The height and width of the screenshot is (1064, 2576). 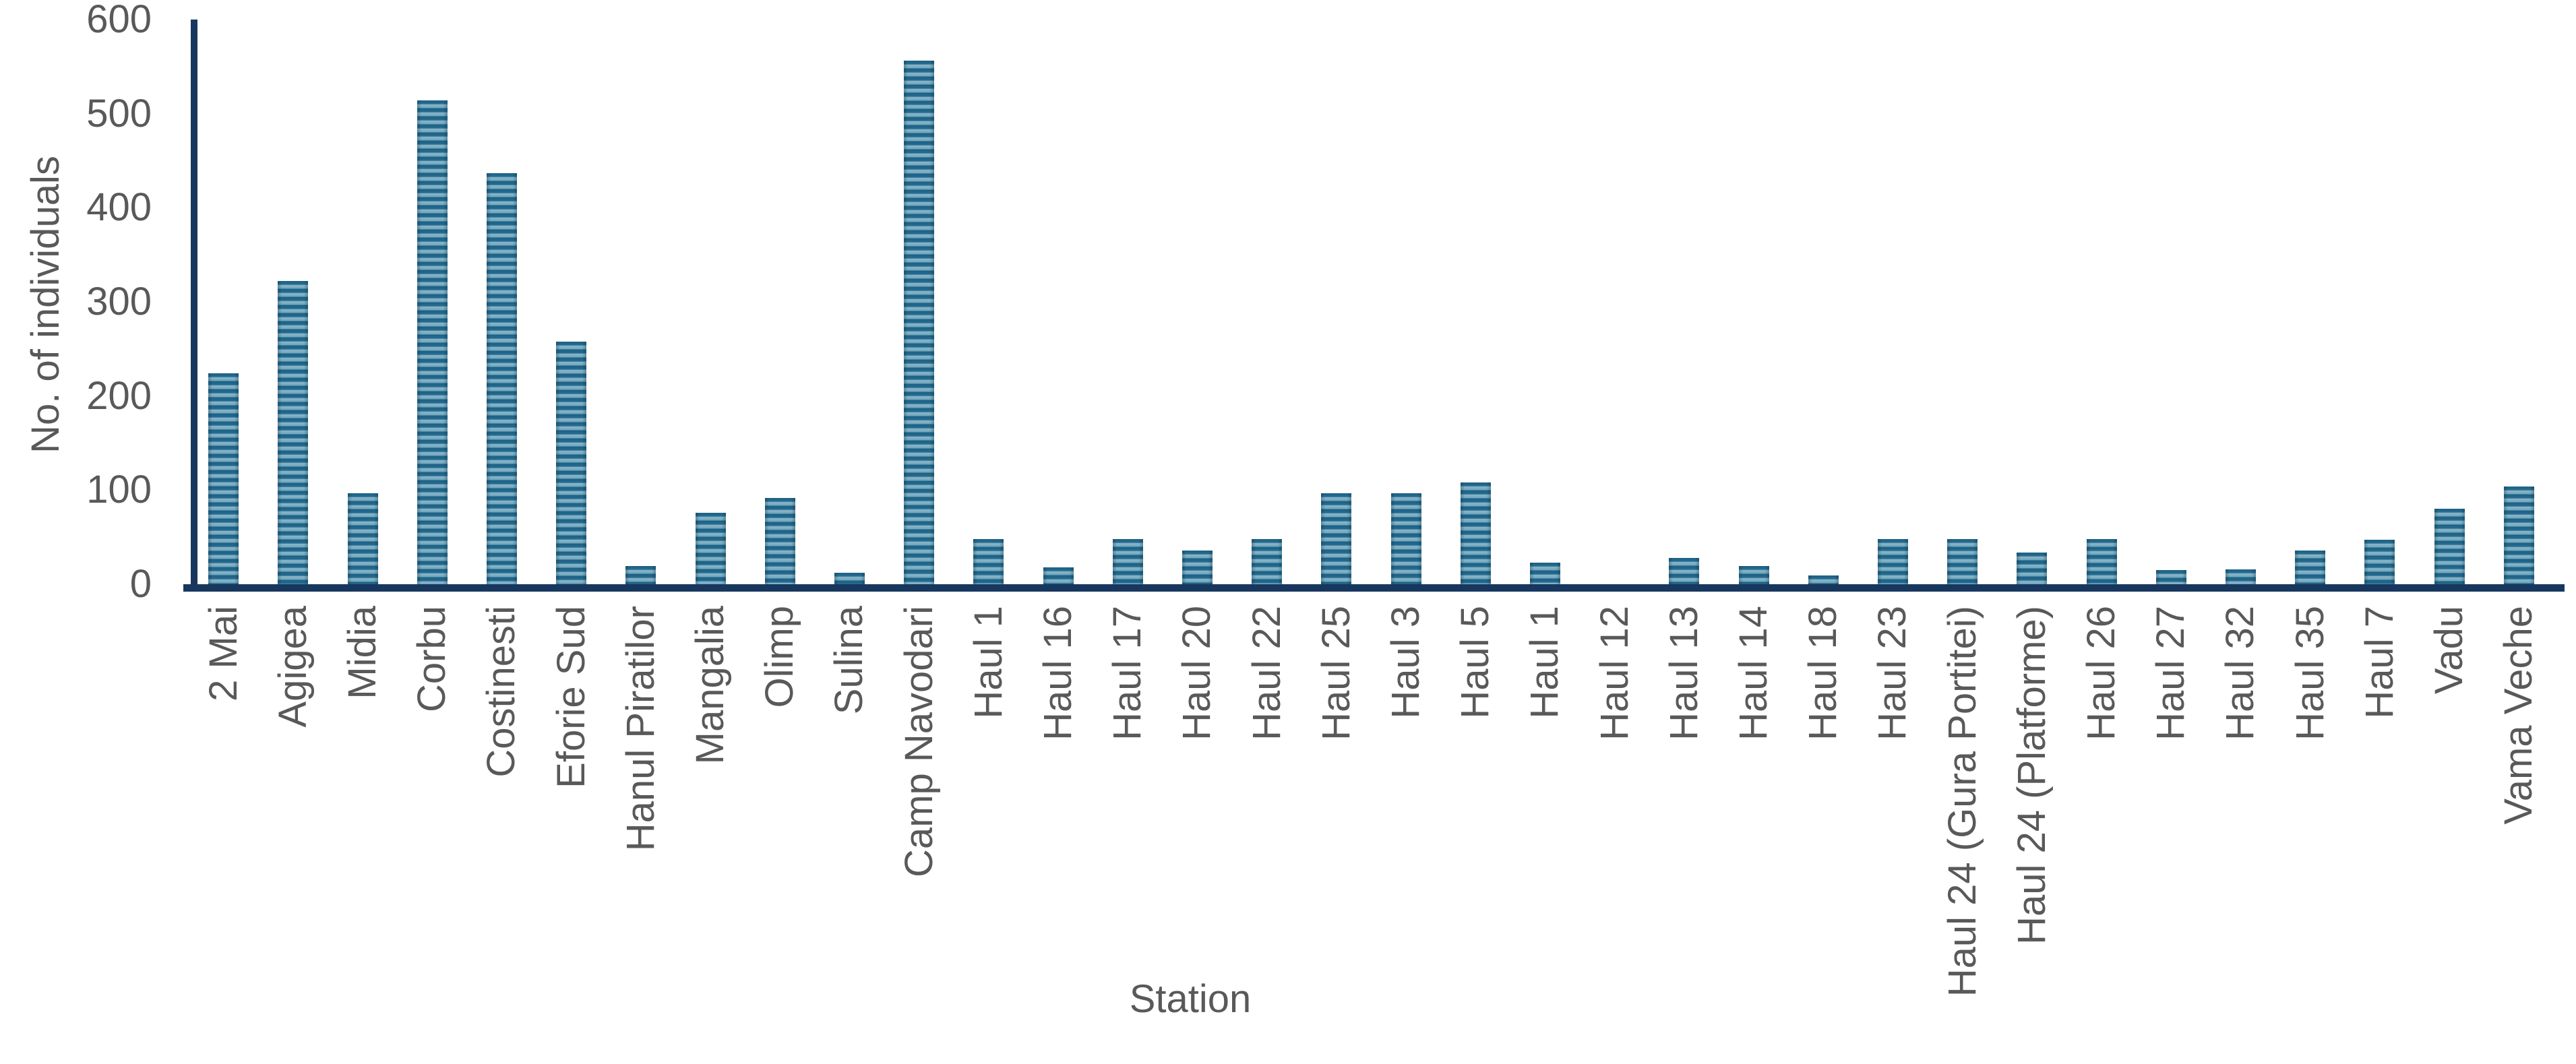 I want to click on x-tick-label: Haul 23, so click(x=1892, y=673).